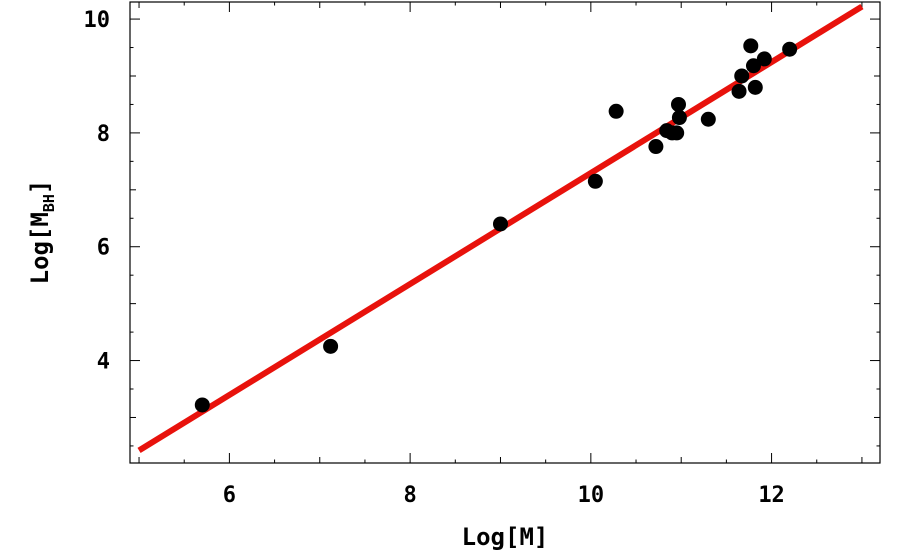 The width and height of the screenshot is (900, 556). I want to click on y-tick-label: 10, so click(97, 20).